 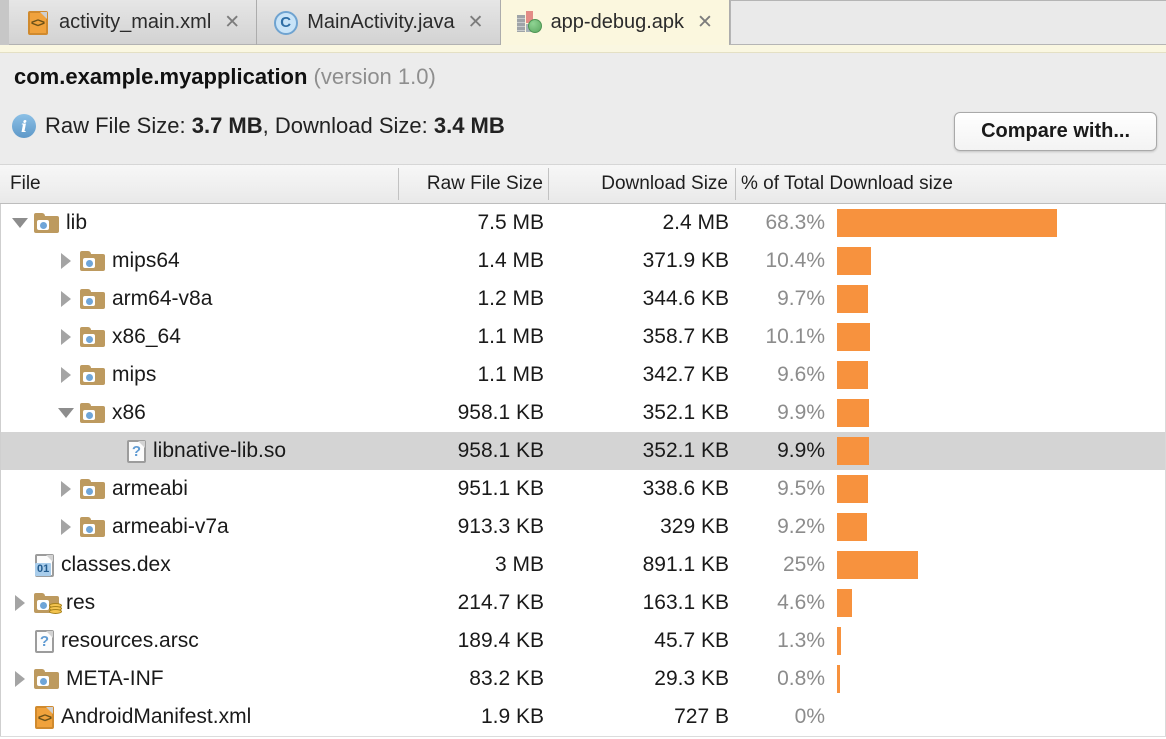 I want to click on bottom-border, so click(x=583, y=736).